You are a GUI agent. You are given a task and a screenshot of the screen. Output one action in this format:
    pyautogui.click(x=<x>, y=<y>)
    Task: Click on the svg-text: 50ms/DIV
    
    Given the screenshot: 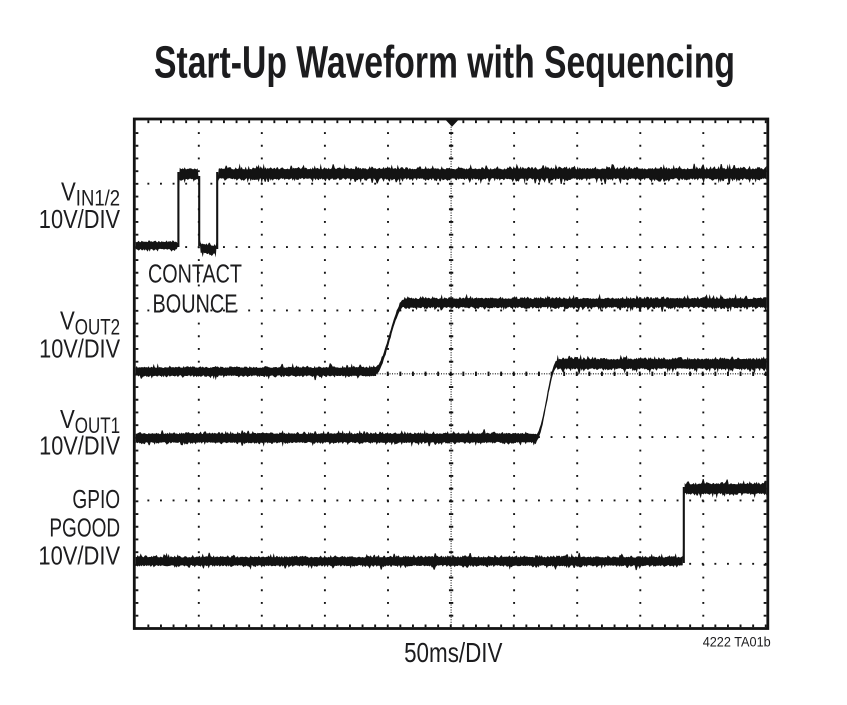 What is the action you would take?
    pyautogui.click(x=453, y=652)
    